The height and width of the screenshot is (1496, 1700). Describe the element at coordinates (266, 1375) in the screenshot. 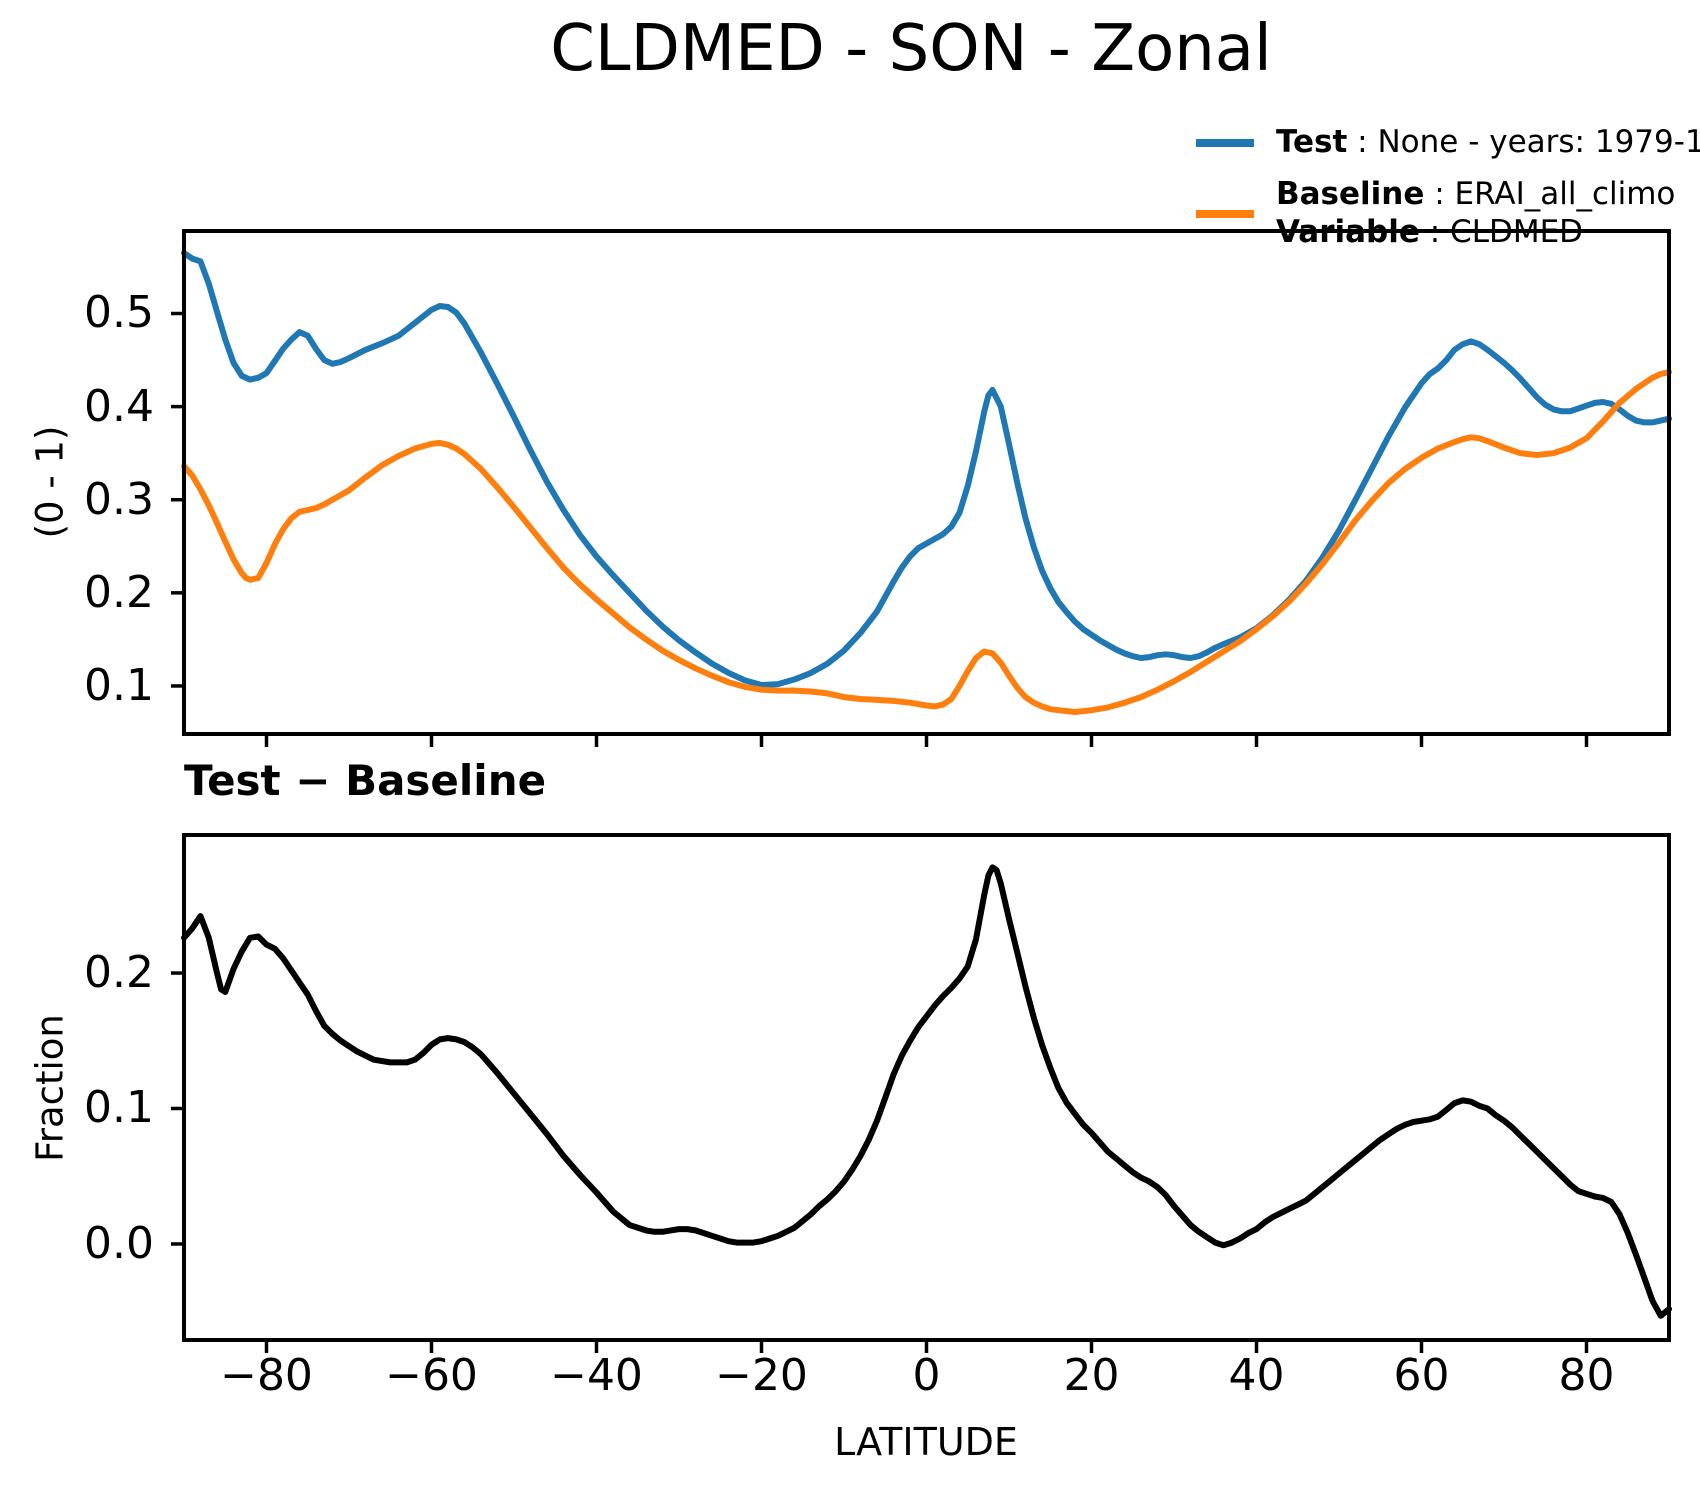

I see `x-tick-label: −80` at that location.